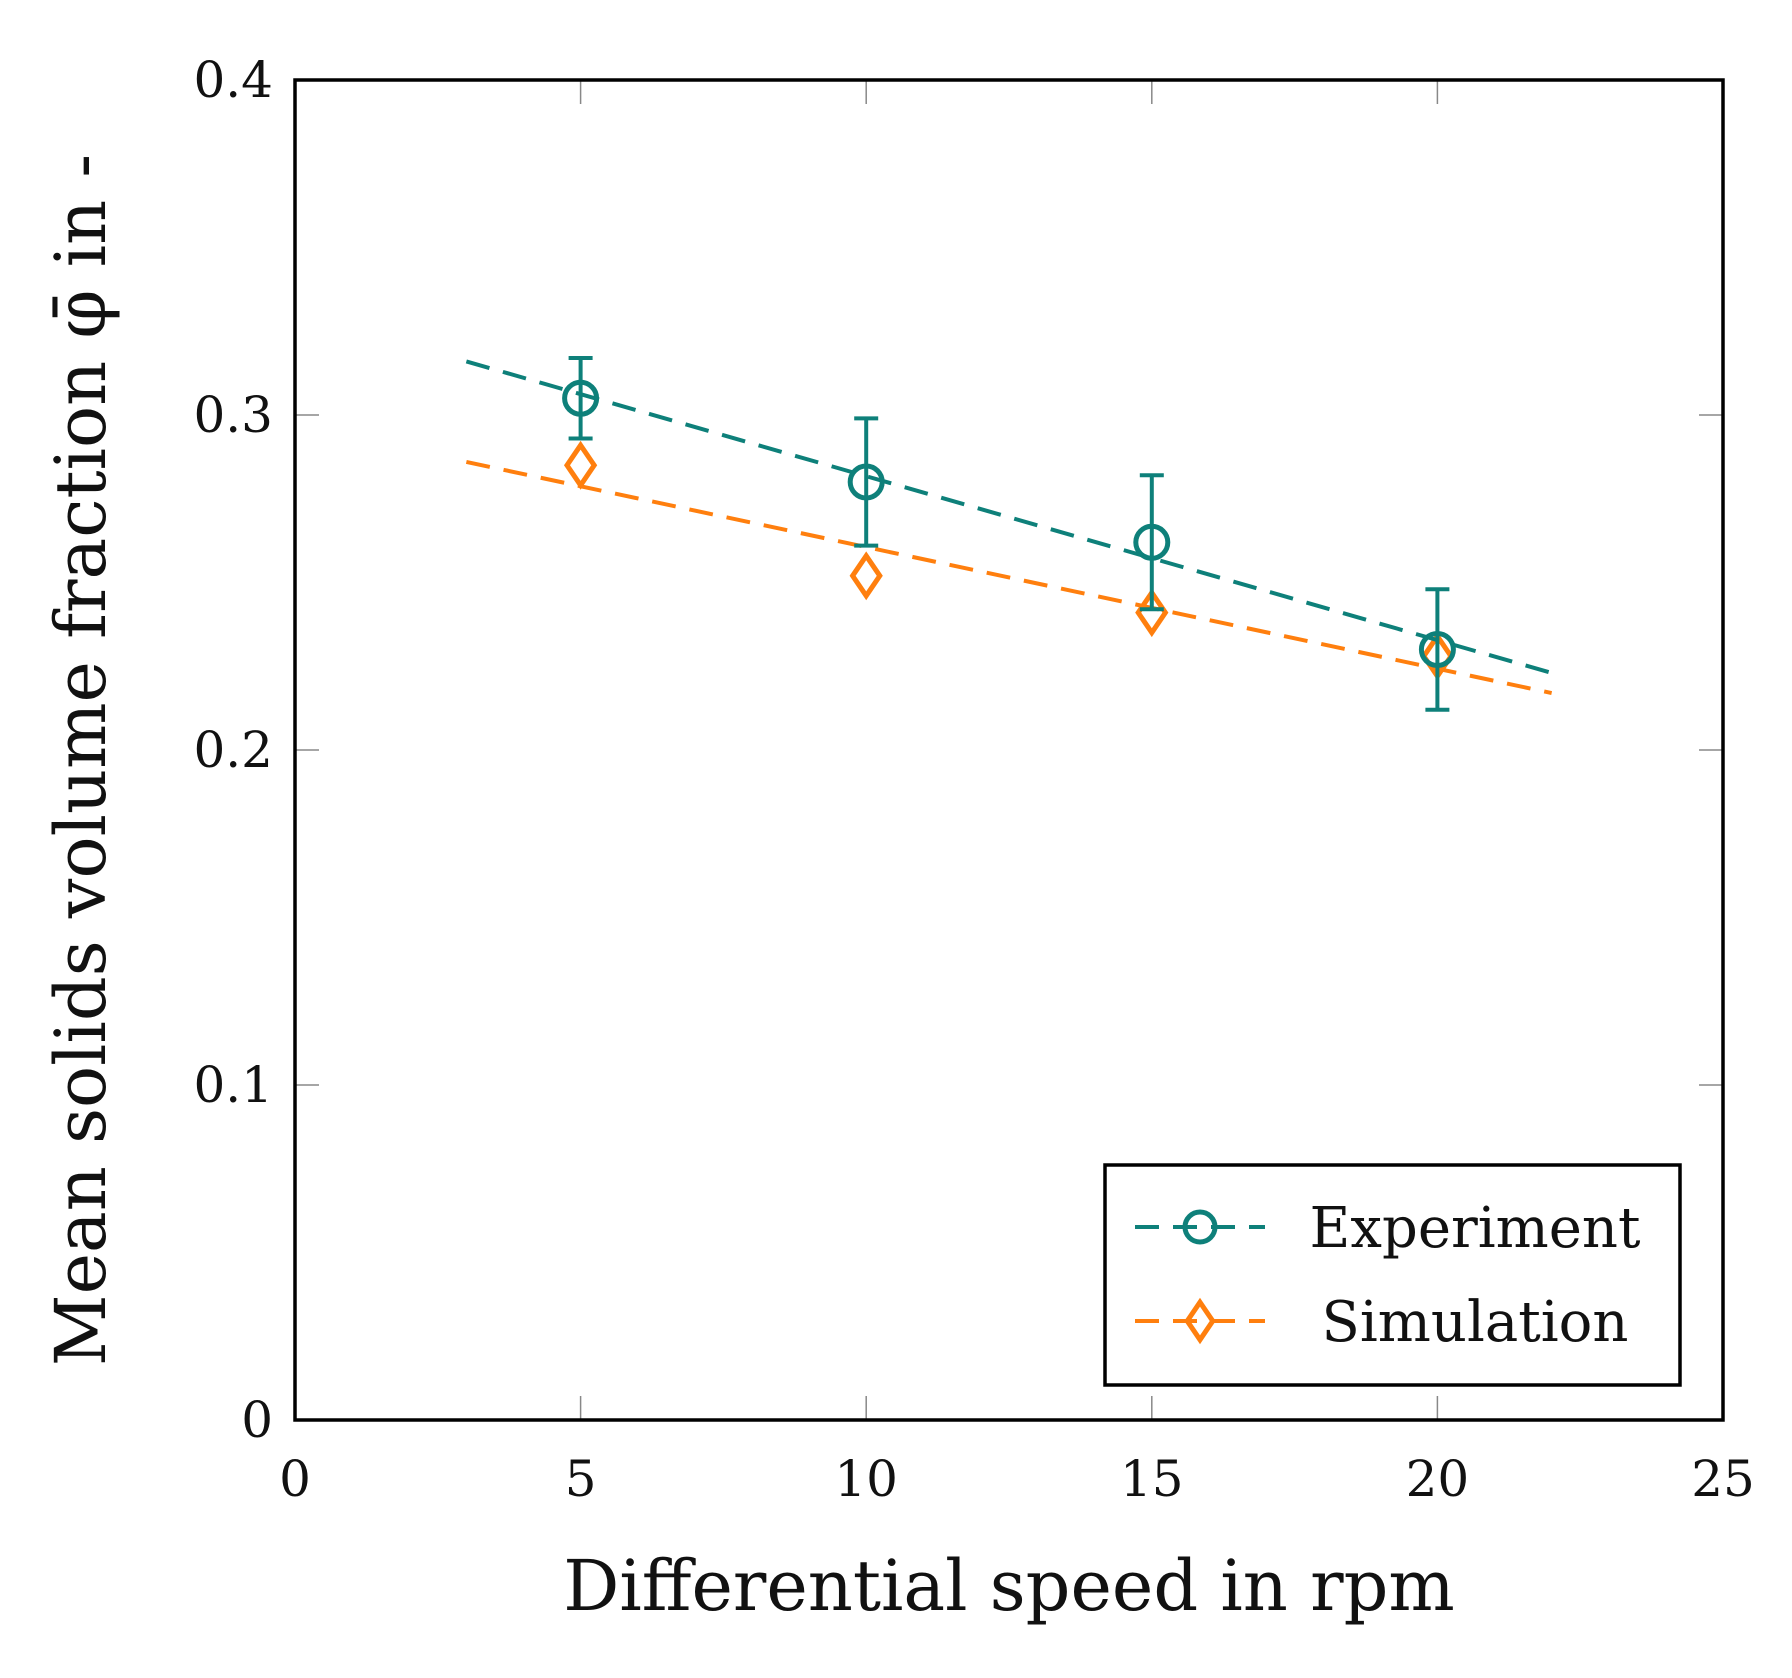 The height and width of the screenshot is (1678, 1792). I want to click on legend-box, so click(1392, 1275).